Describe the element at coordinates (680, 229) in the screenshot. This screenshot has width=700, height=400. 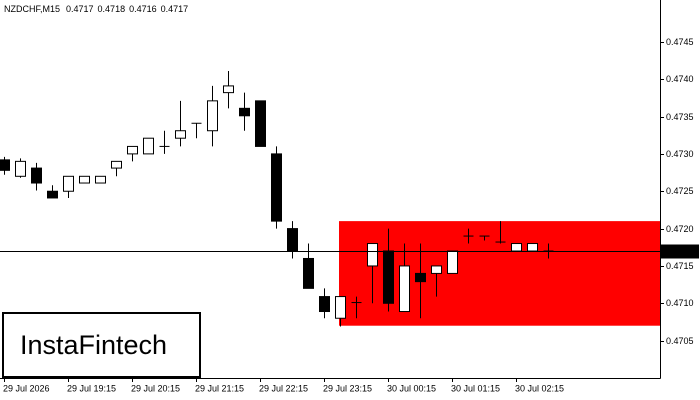
I see `y-tick-label: 0.4720` at that location.